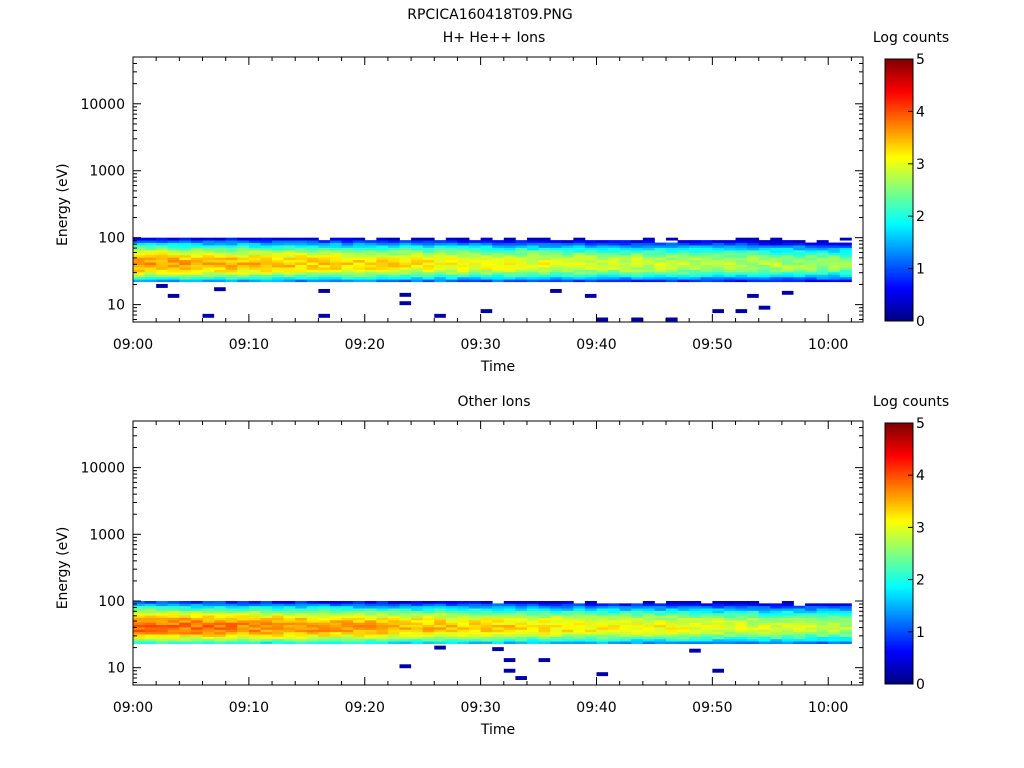  What do you see at coordinates (480, 708) in the screenshot?
I see `x-tick-label: 09:30` at bounding box center [480, 708].